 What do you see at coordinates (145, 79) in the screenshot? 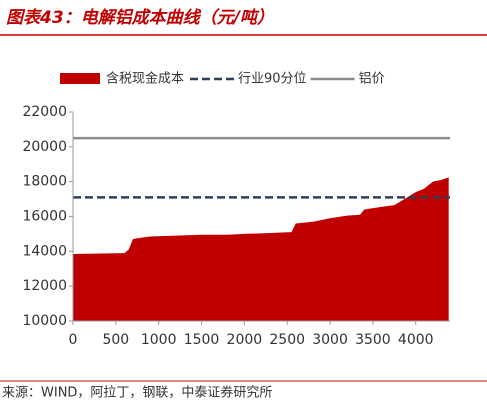
I see `legend-label: 含税现金成本` at bounding box center [145, 79].